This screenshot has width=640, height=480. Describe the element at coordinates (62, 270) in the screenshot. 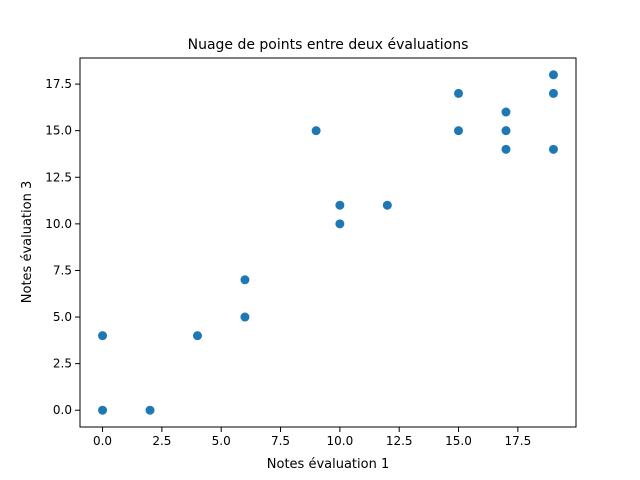

I see `y-tick-label-3: 7.5` at that location.